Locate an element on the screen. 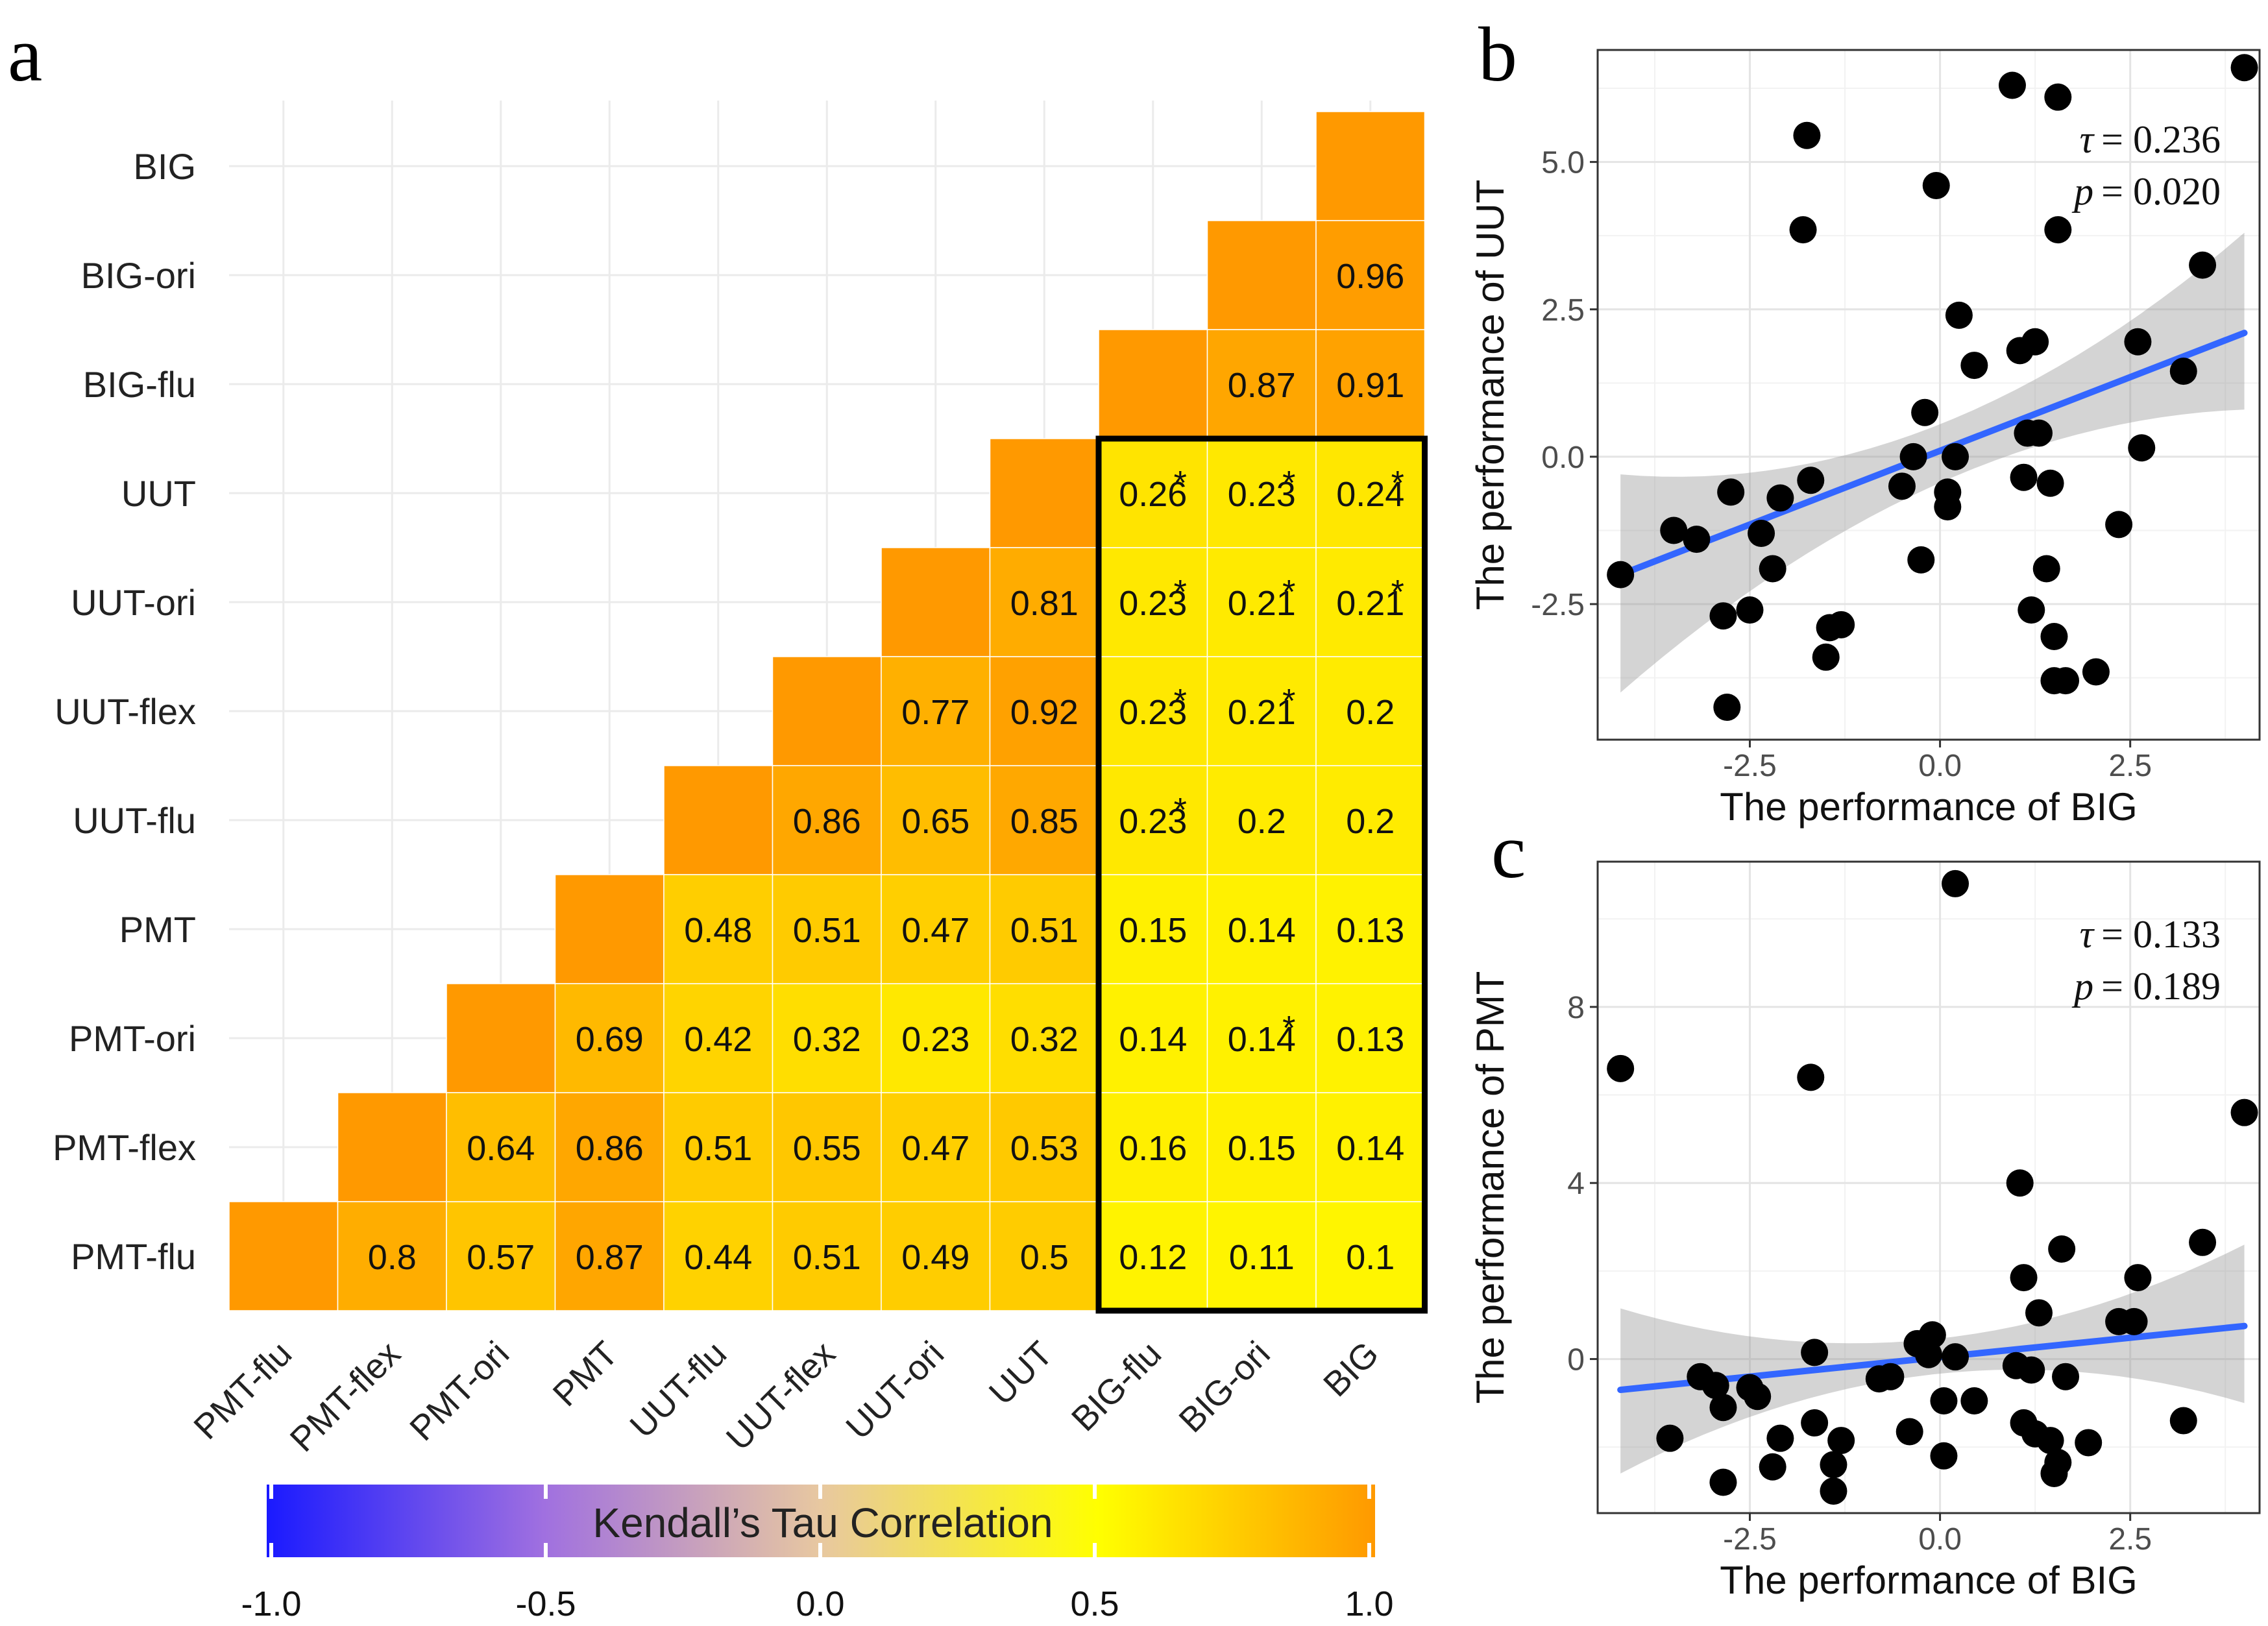 The image size is (2268, 1626). heatmap-value: 0.32 is located at coordinates (827, 1039).